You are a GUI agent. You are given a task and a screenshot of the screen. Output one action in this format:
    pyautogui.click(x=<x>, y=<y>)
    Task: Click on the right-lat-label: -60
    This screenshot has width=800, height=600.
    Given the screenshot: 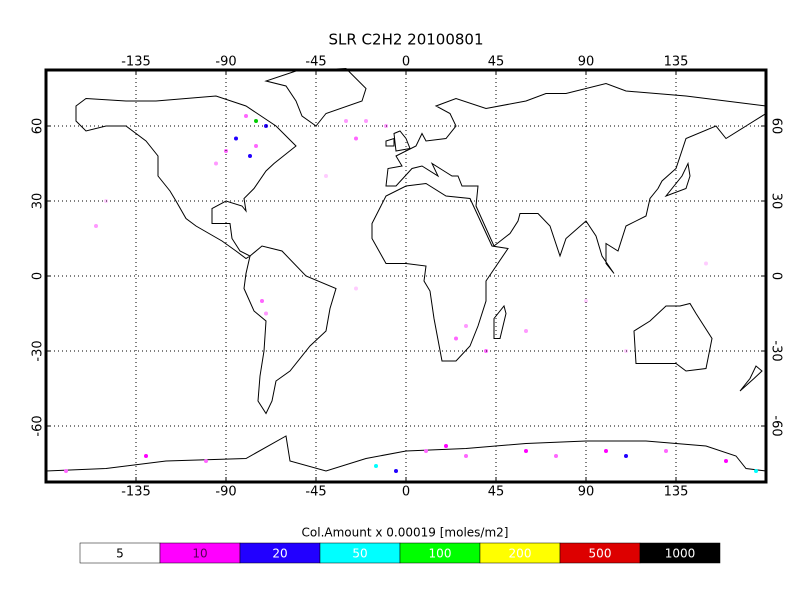 What is the action you would take?
    pyautogui.click(x=776, y=425)
    